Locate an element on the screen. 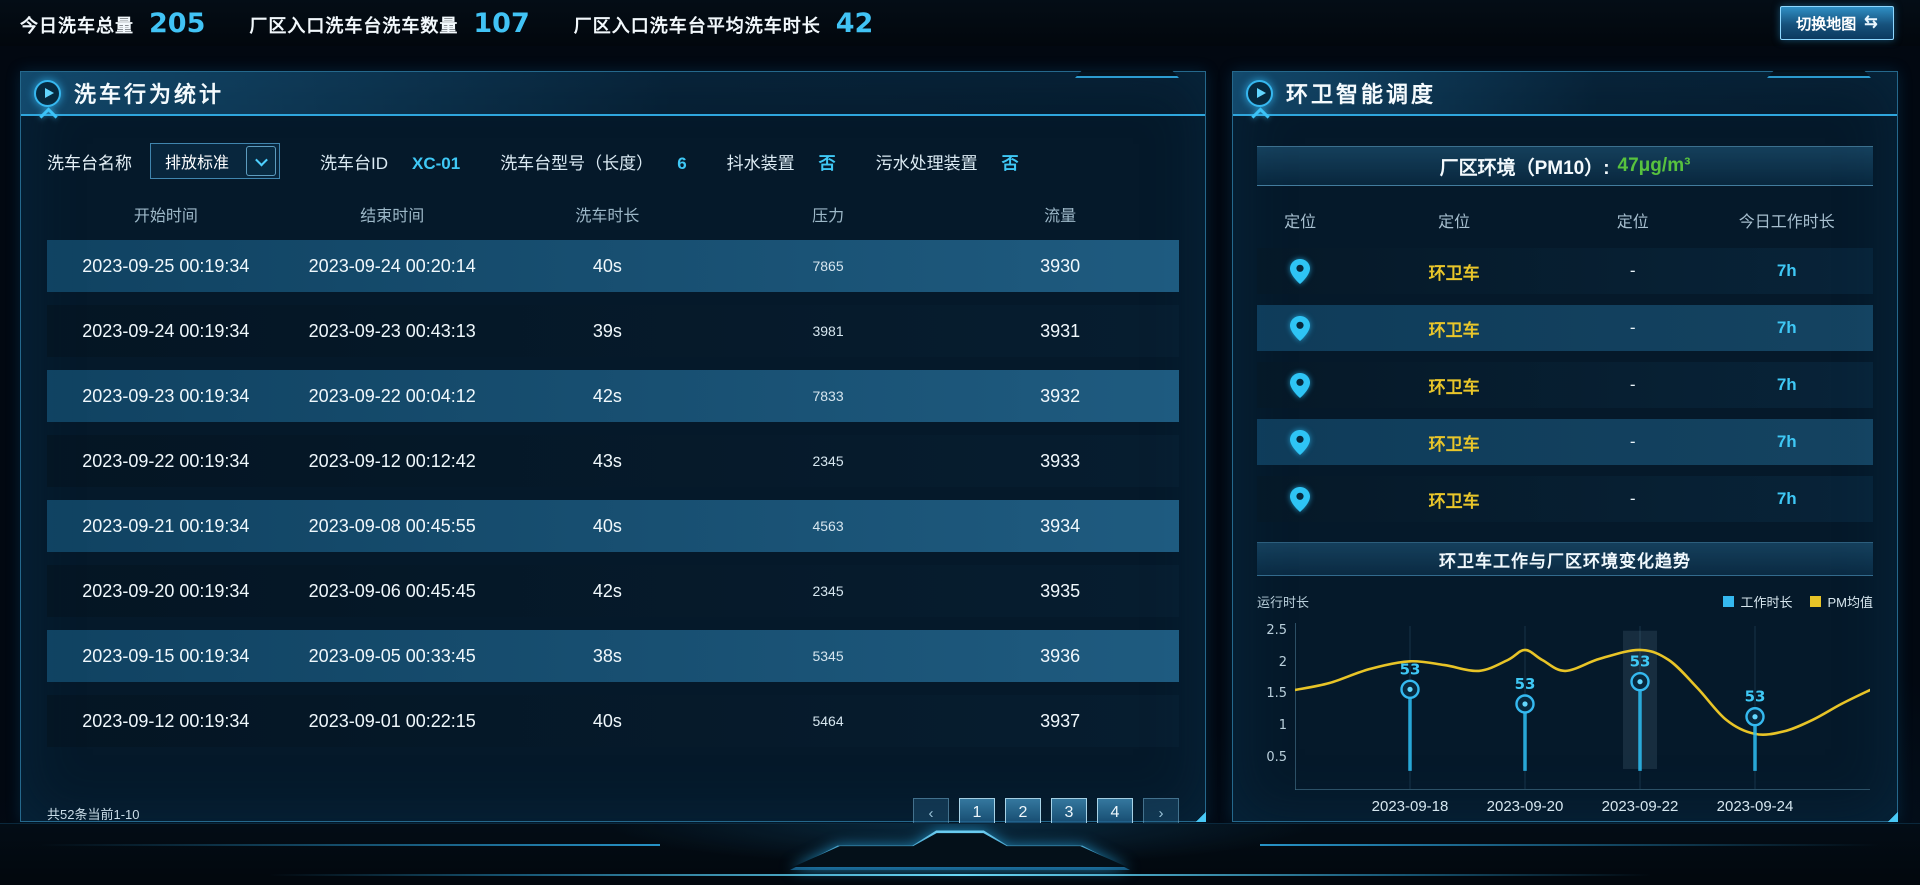 The height and width of the screenshot is (885, 1920). switch-map-button: 切换地图 ⇆ is located at coordinates (1837, 23).